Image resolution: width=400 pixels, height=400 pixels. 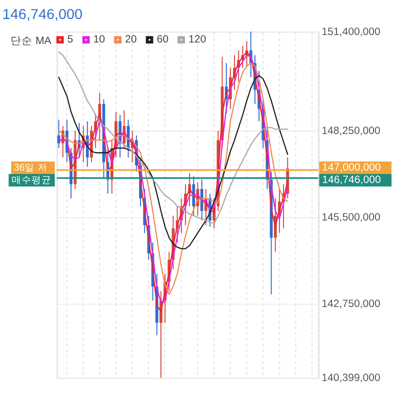 I want to click on legend-label: 10, so click(x=99, y=40).